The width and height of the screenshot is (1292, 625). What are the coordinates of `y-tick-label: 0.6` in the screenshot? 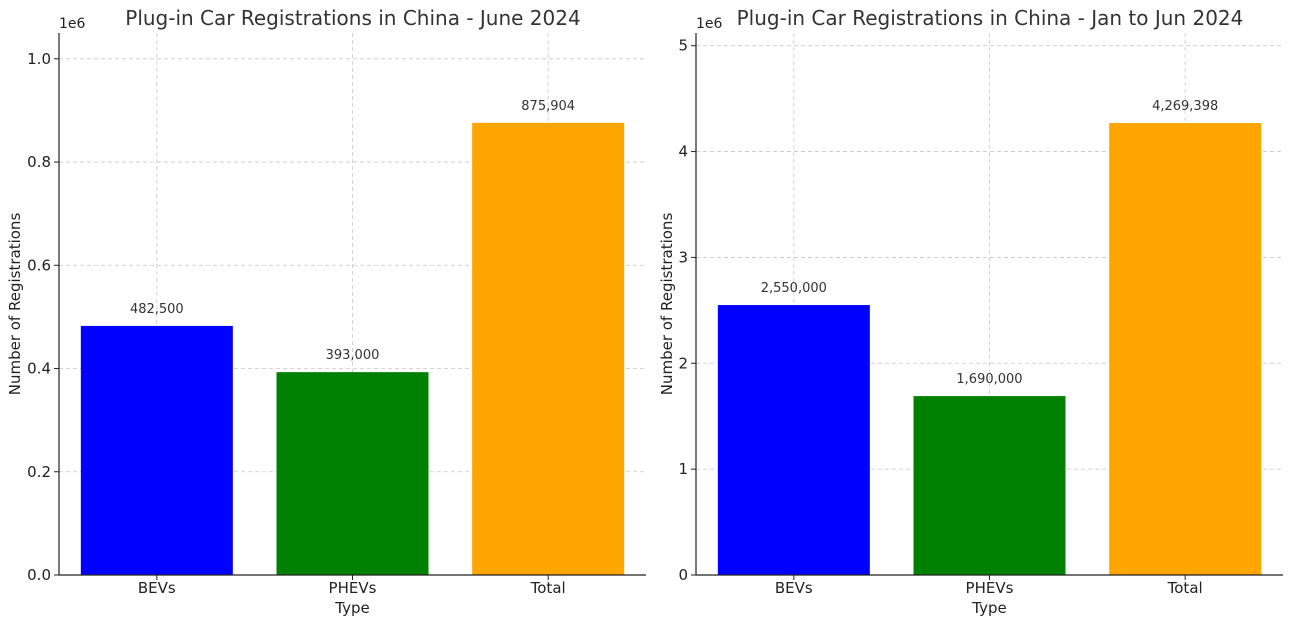 It's located at (39, 265).